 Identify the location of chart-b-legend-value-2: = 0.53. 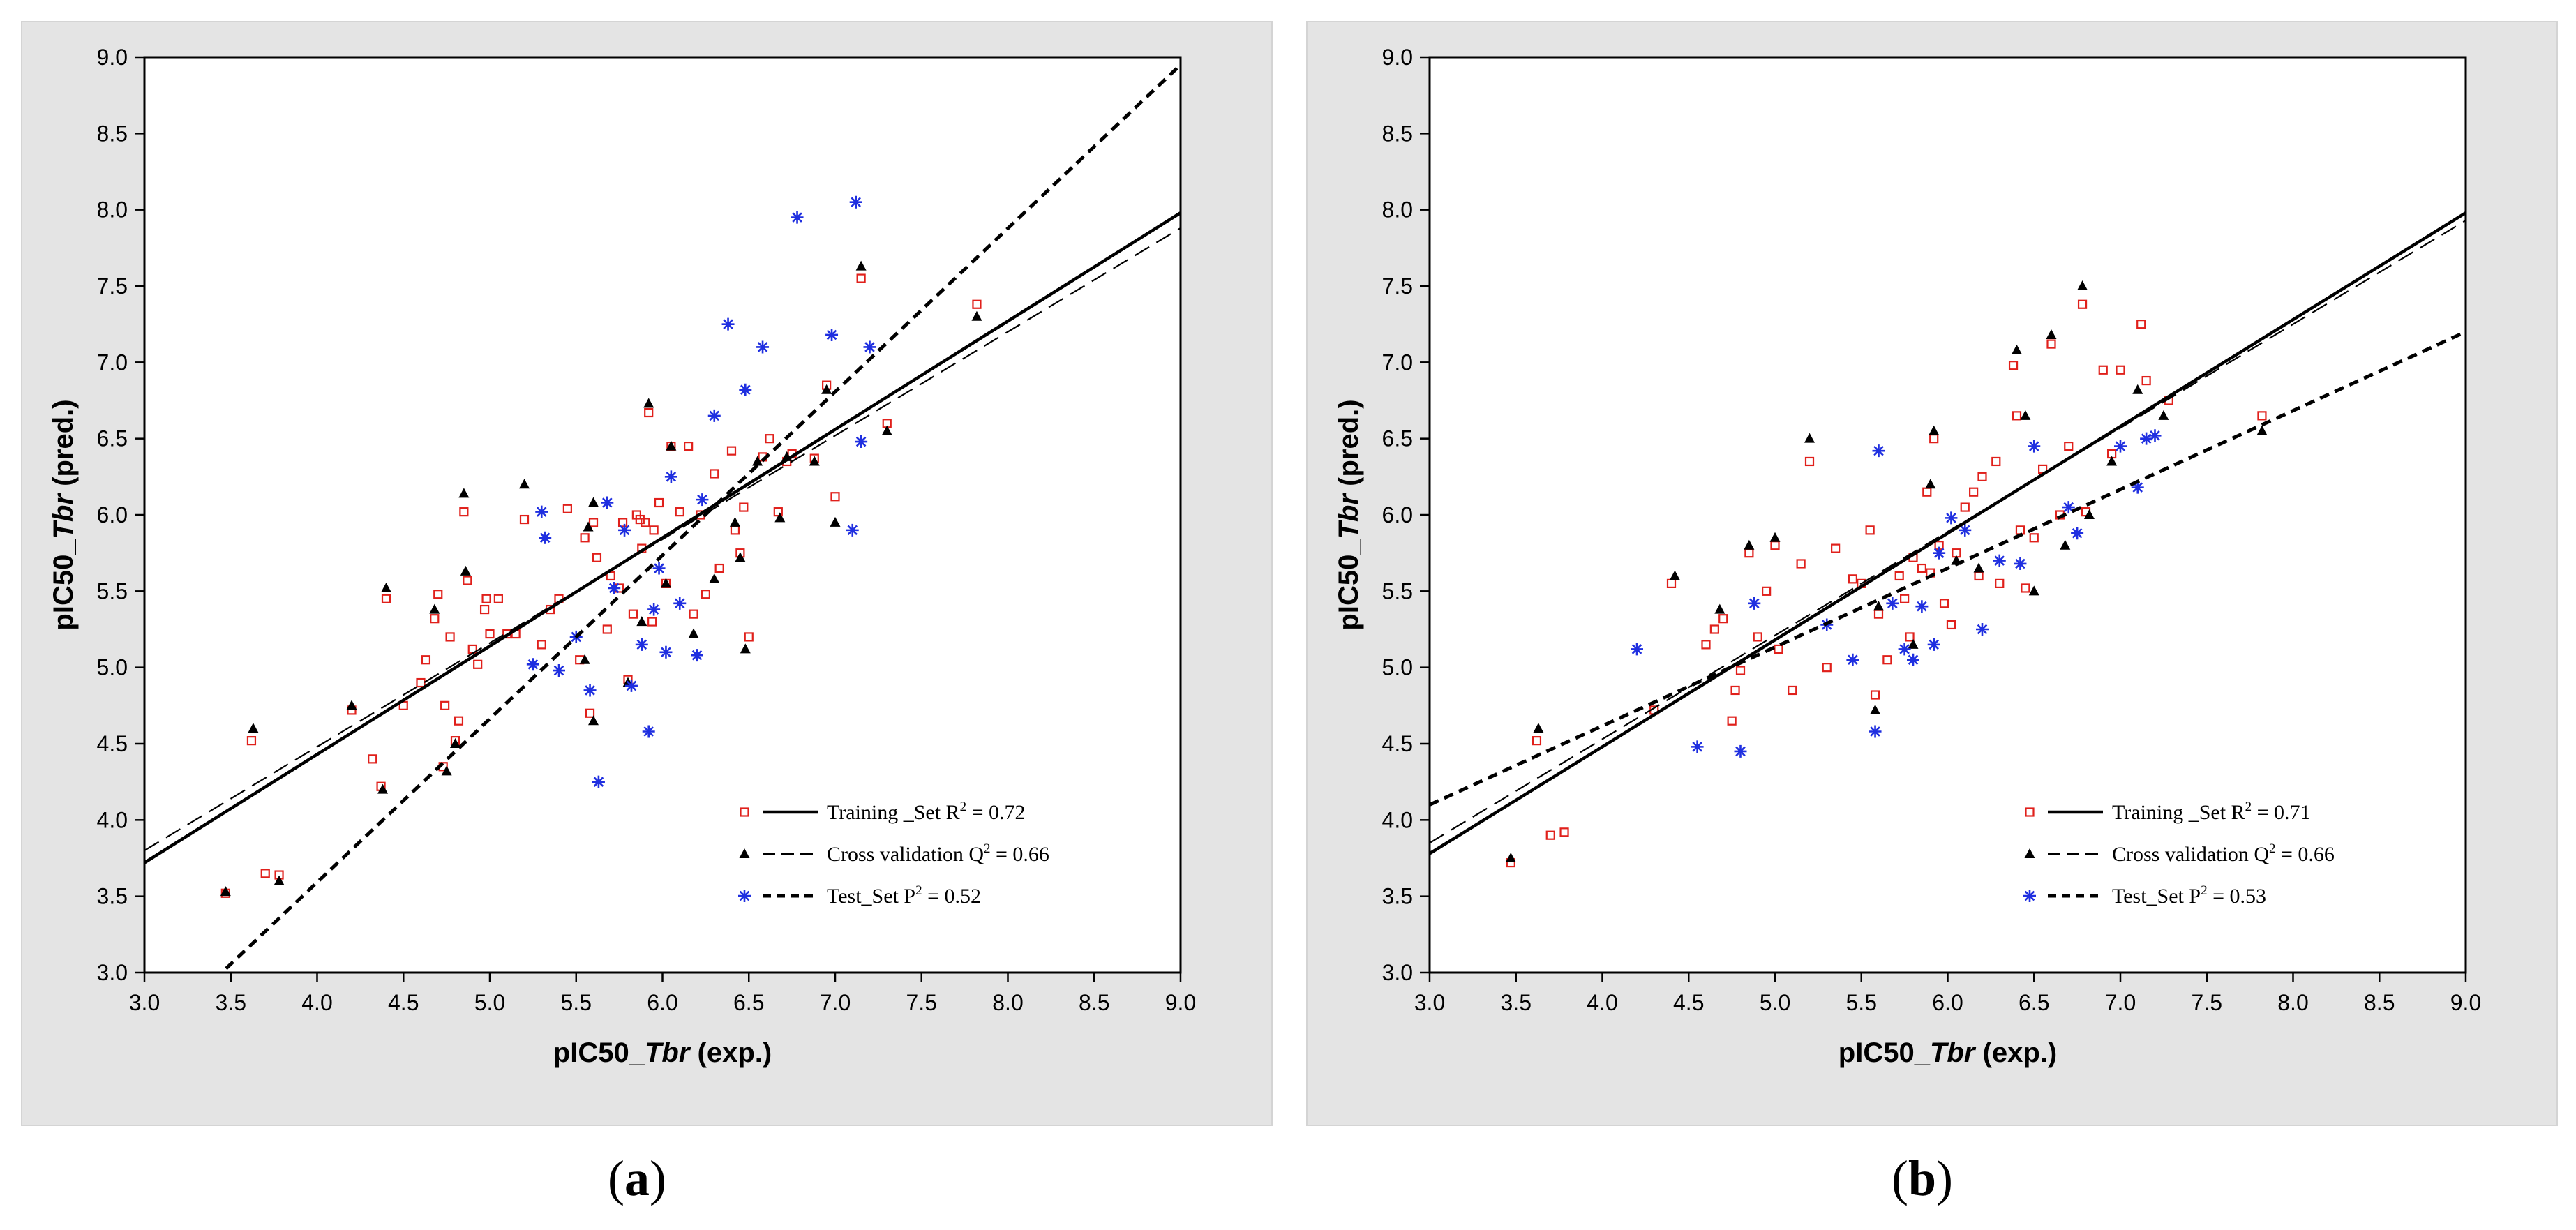
(2237, 896).